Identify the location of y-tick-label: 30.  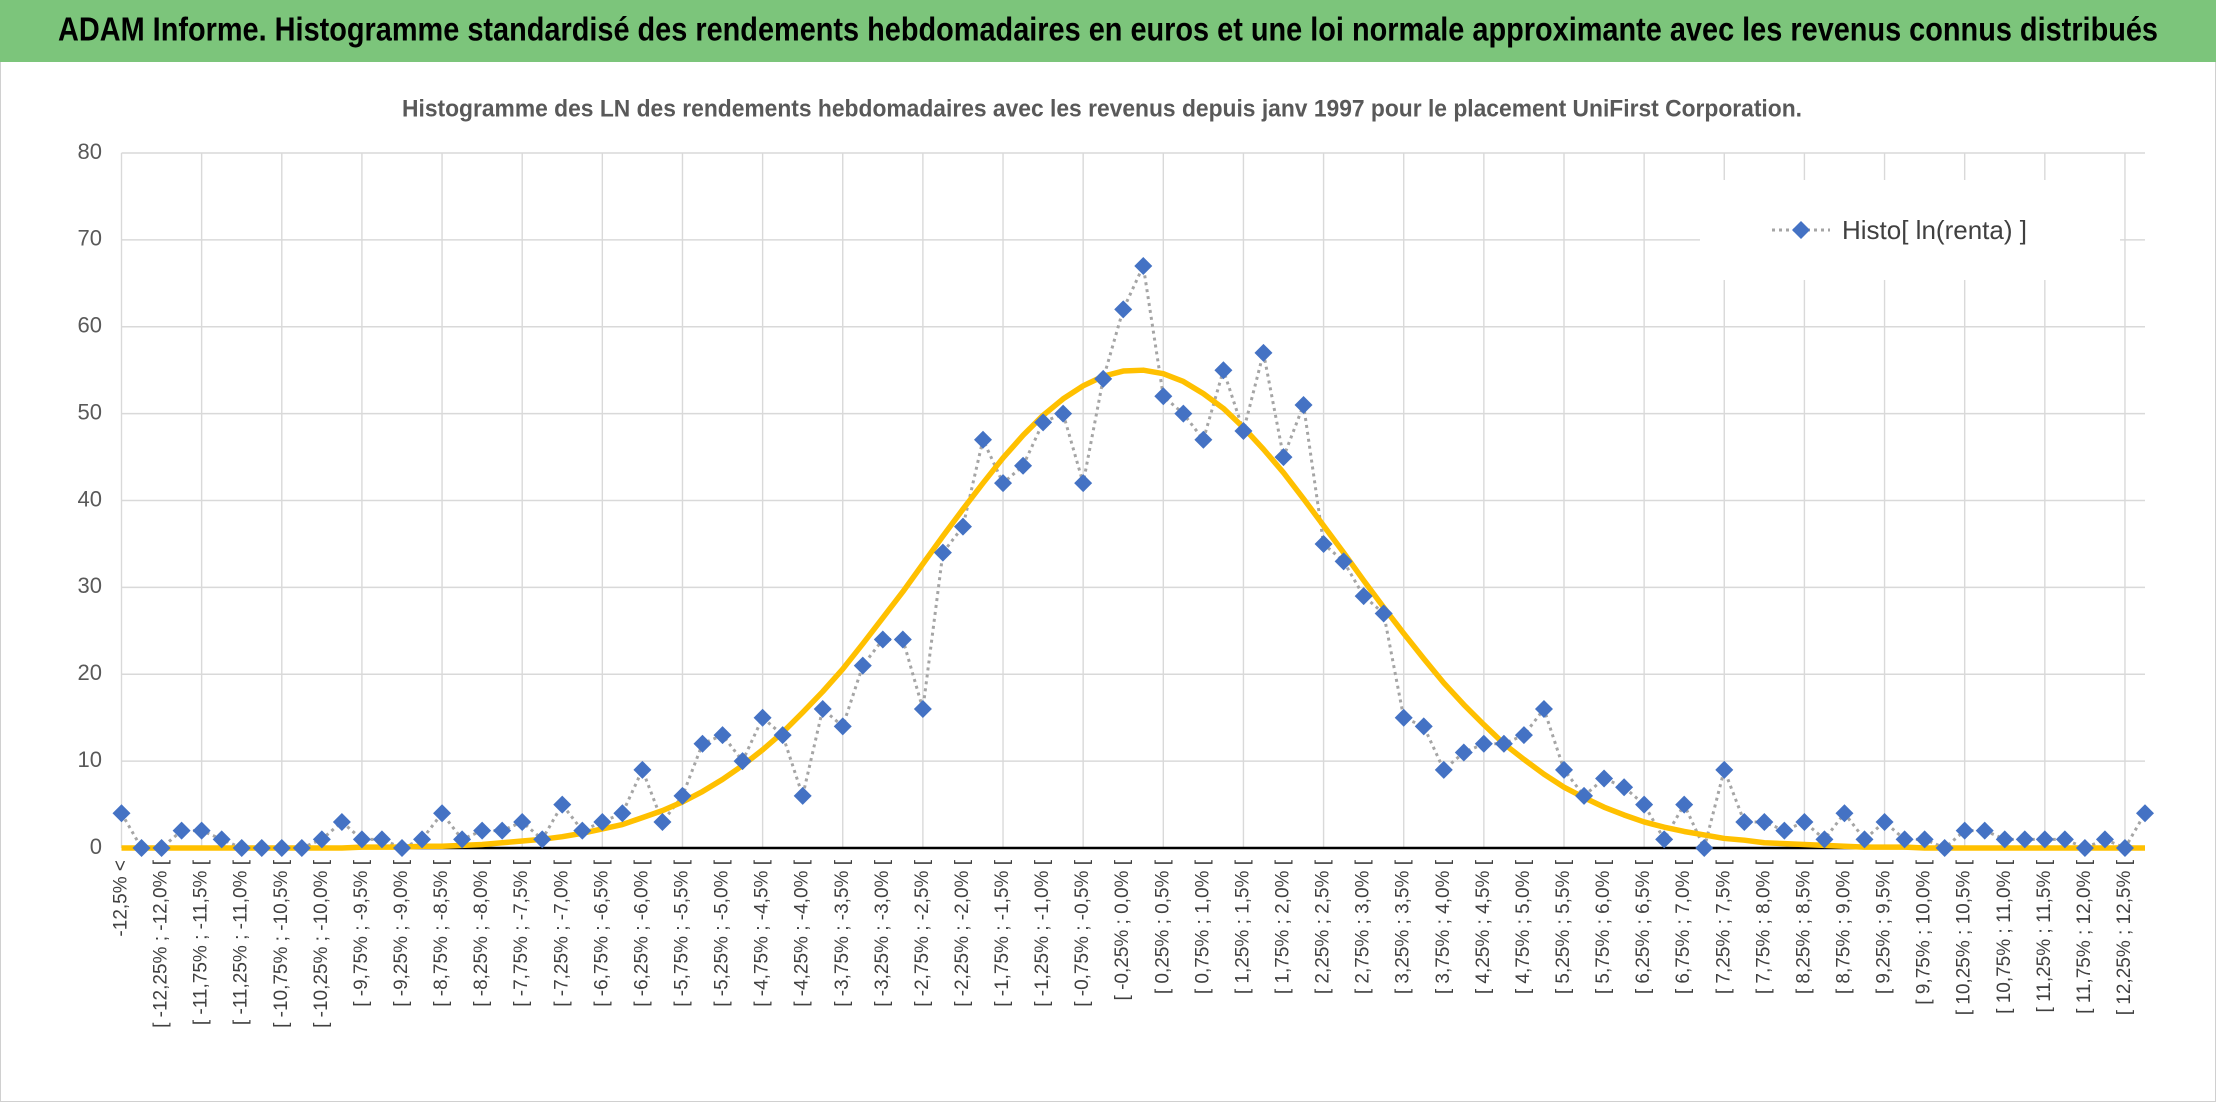
(90, 585).